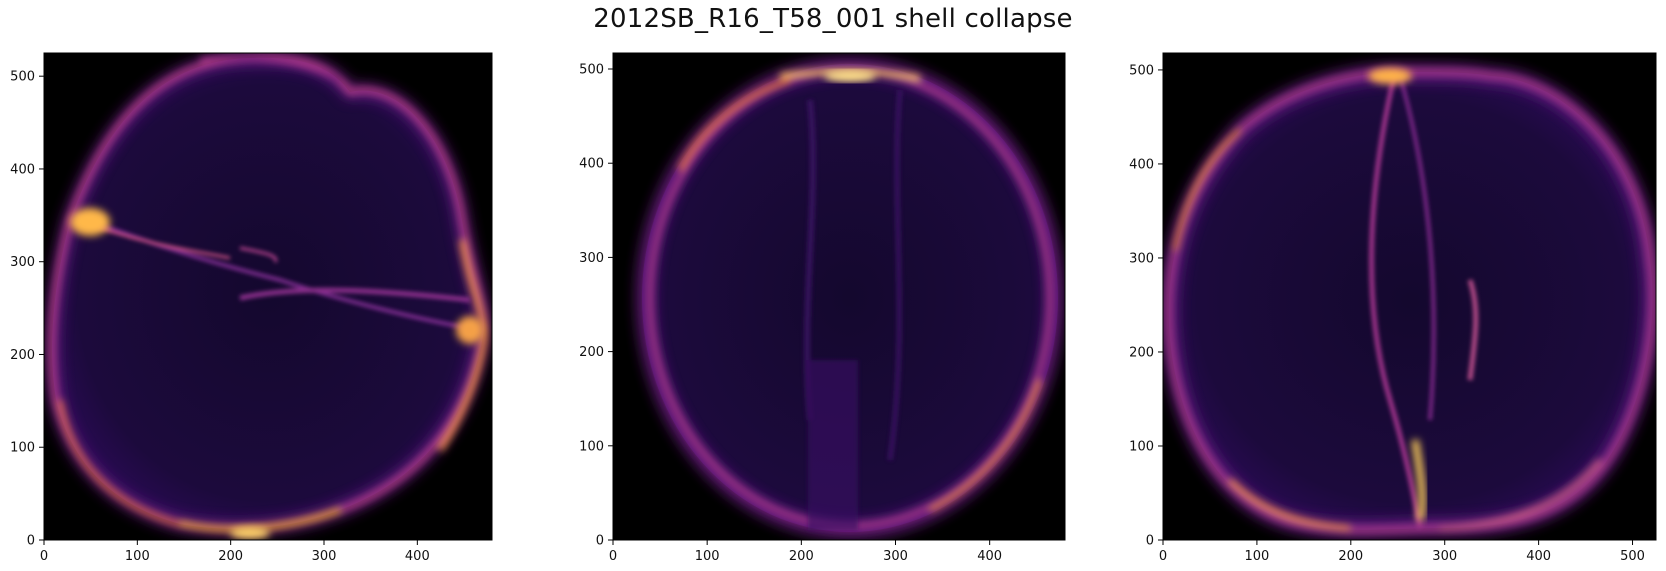 The height and width of the screenshot is (571, 1666). What do you see at coordinates (833, 19) in the screenshot?
I see `figure-title: 2012SB_R16_T58_001 shell collapse` at bounding box center [833, 19].